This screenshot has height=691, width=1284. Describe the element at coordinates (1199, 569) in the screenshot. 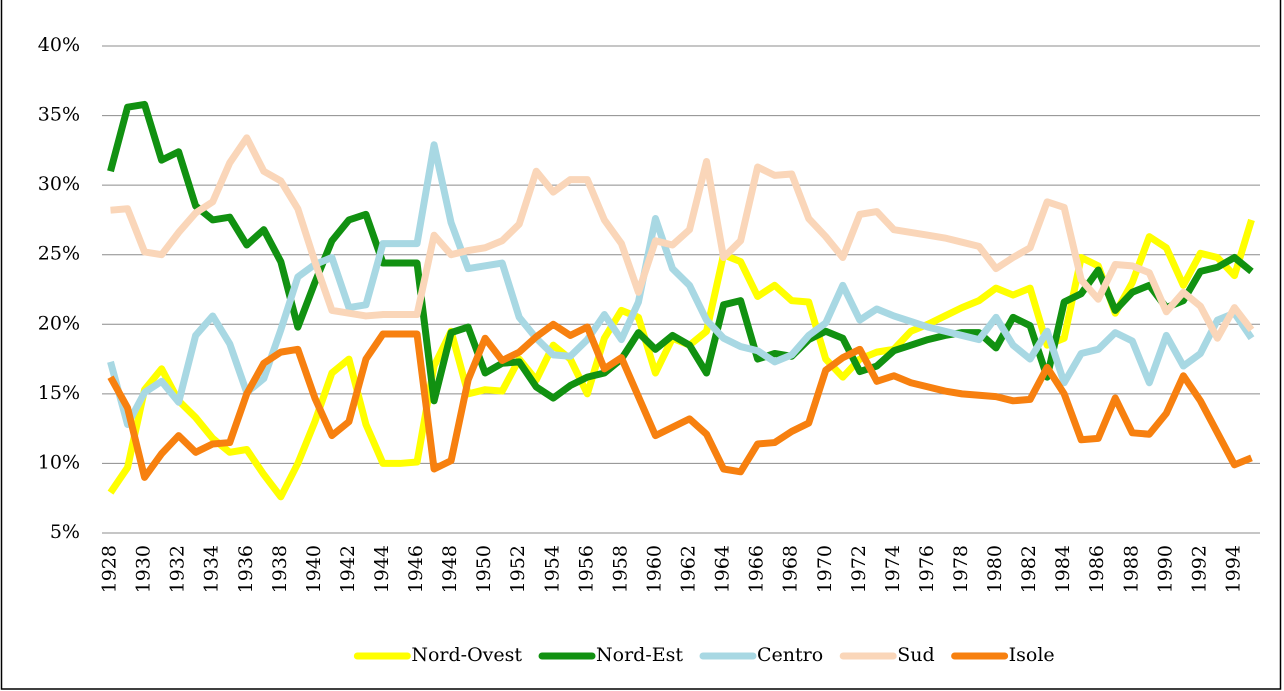

I see `x-tick-label: 1992` at that location.